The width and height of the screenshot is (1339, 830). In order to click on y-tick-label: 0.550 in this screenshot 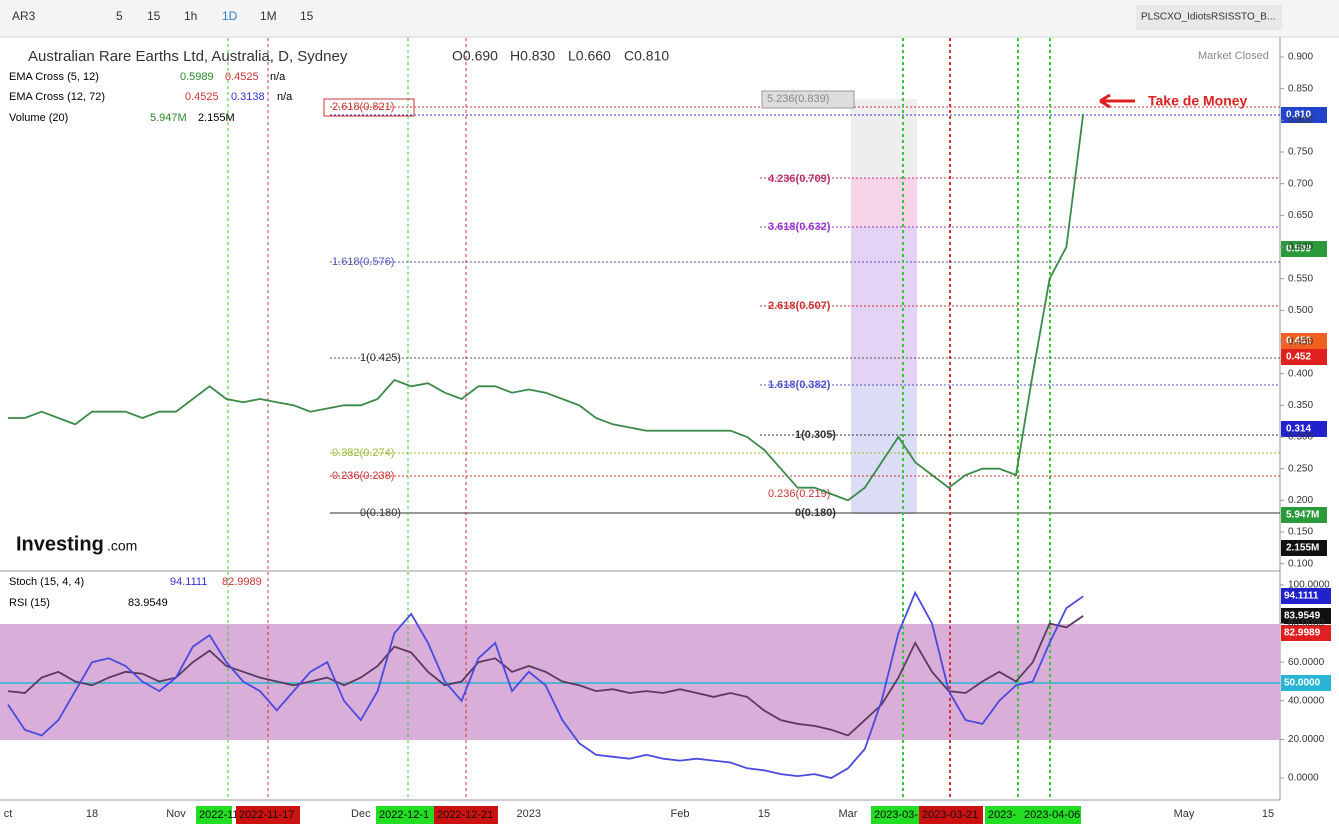, I will do `click(1300, 278)`.